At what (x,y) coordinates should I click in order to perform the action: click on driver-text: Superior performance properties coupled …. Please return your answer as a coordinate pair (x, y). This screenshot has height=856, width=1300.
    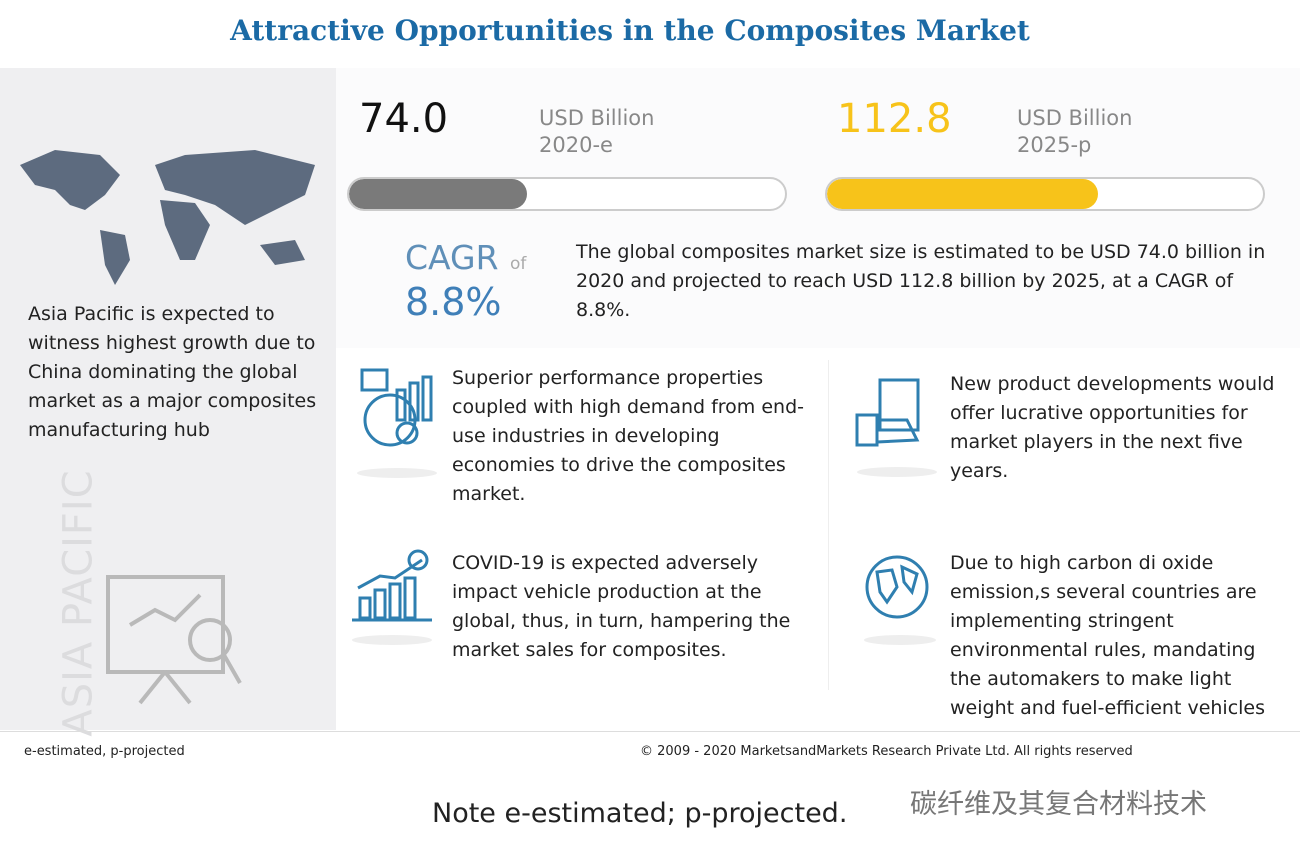
    Looking at the image, I should click on (628, 436).